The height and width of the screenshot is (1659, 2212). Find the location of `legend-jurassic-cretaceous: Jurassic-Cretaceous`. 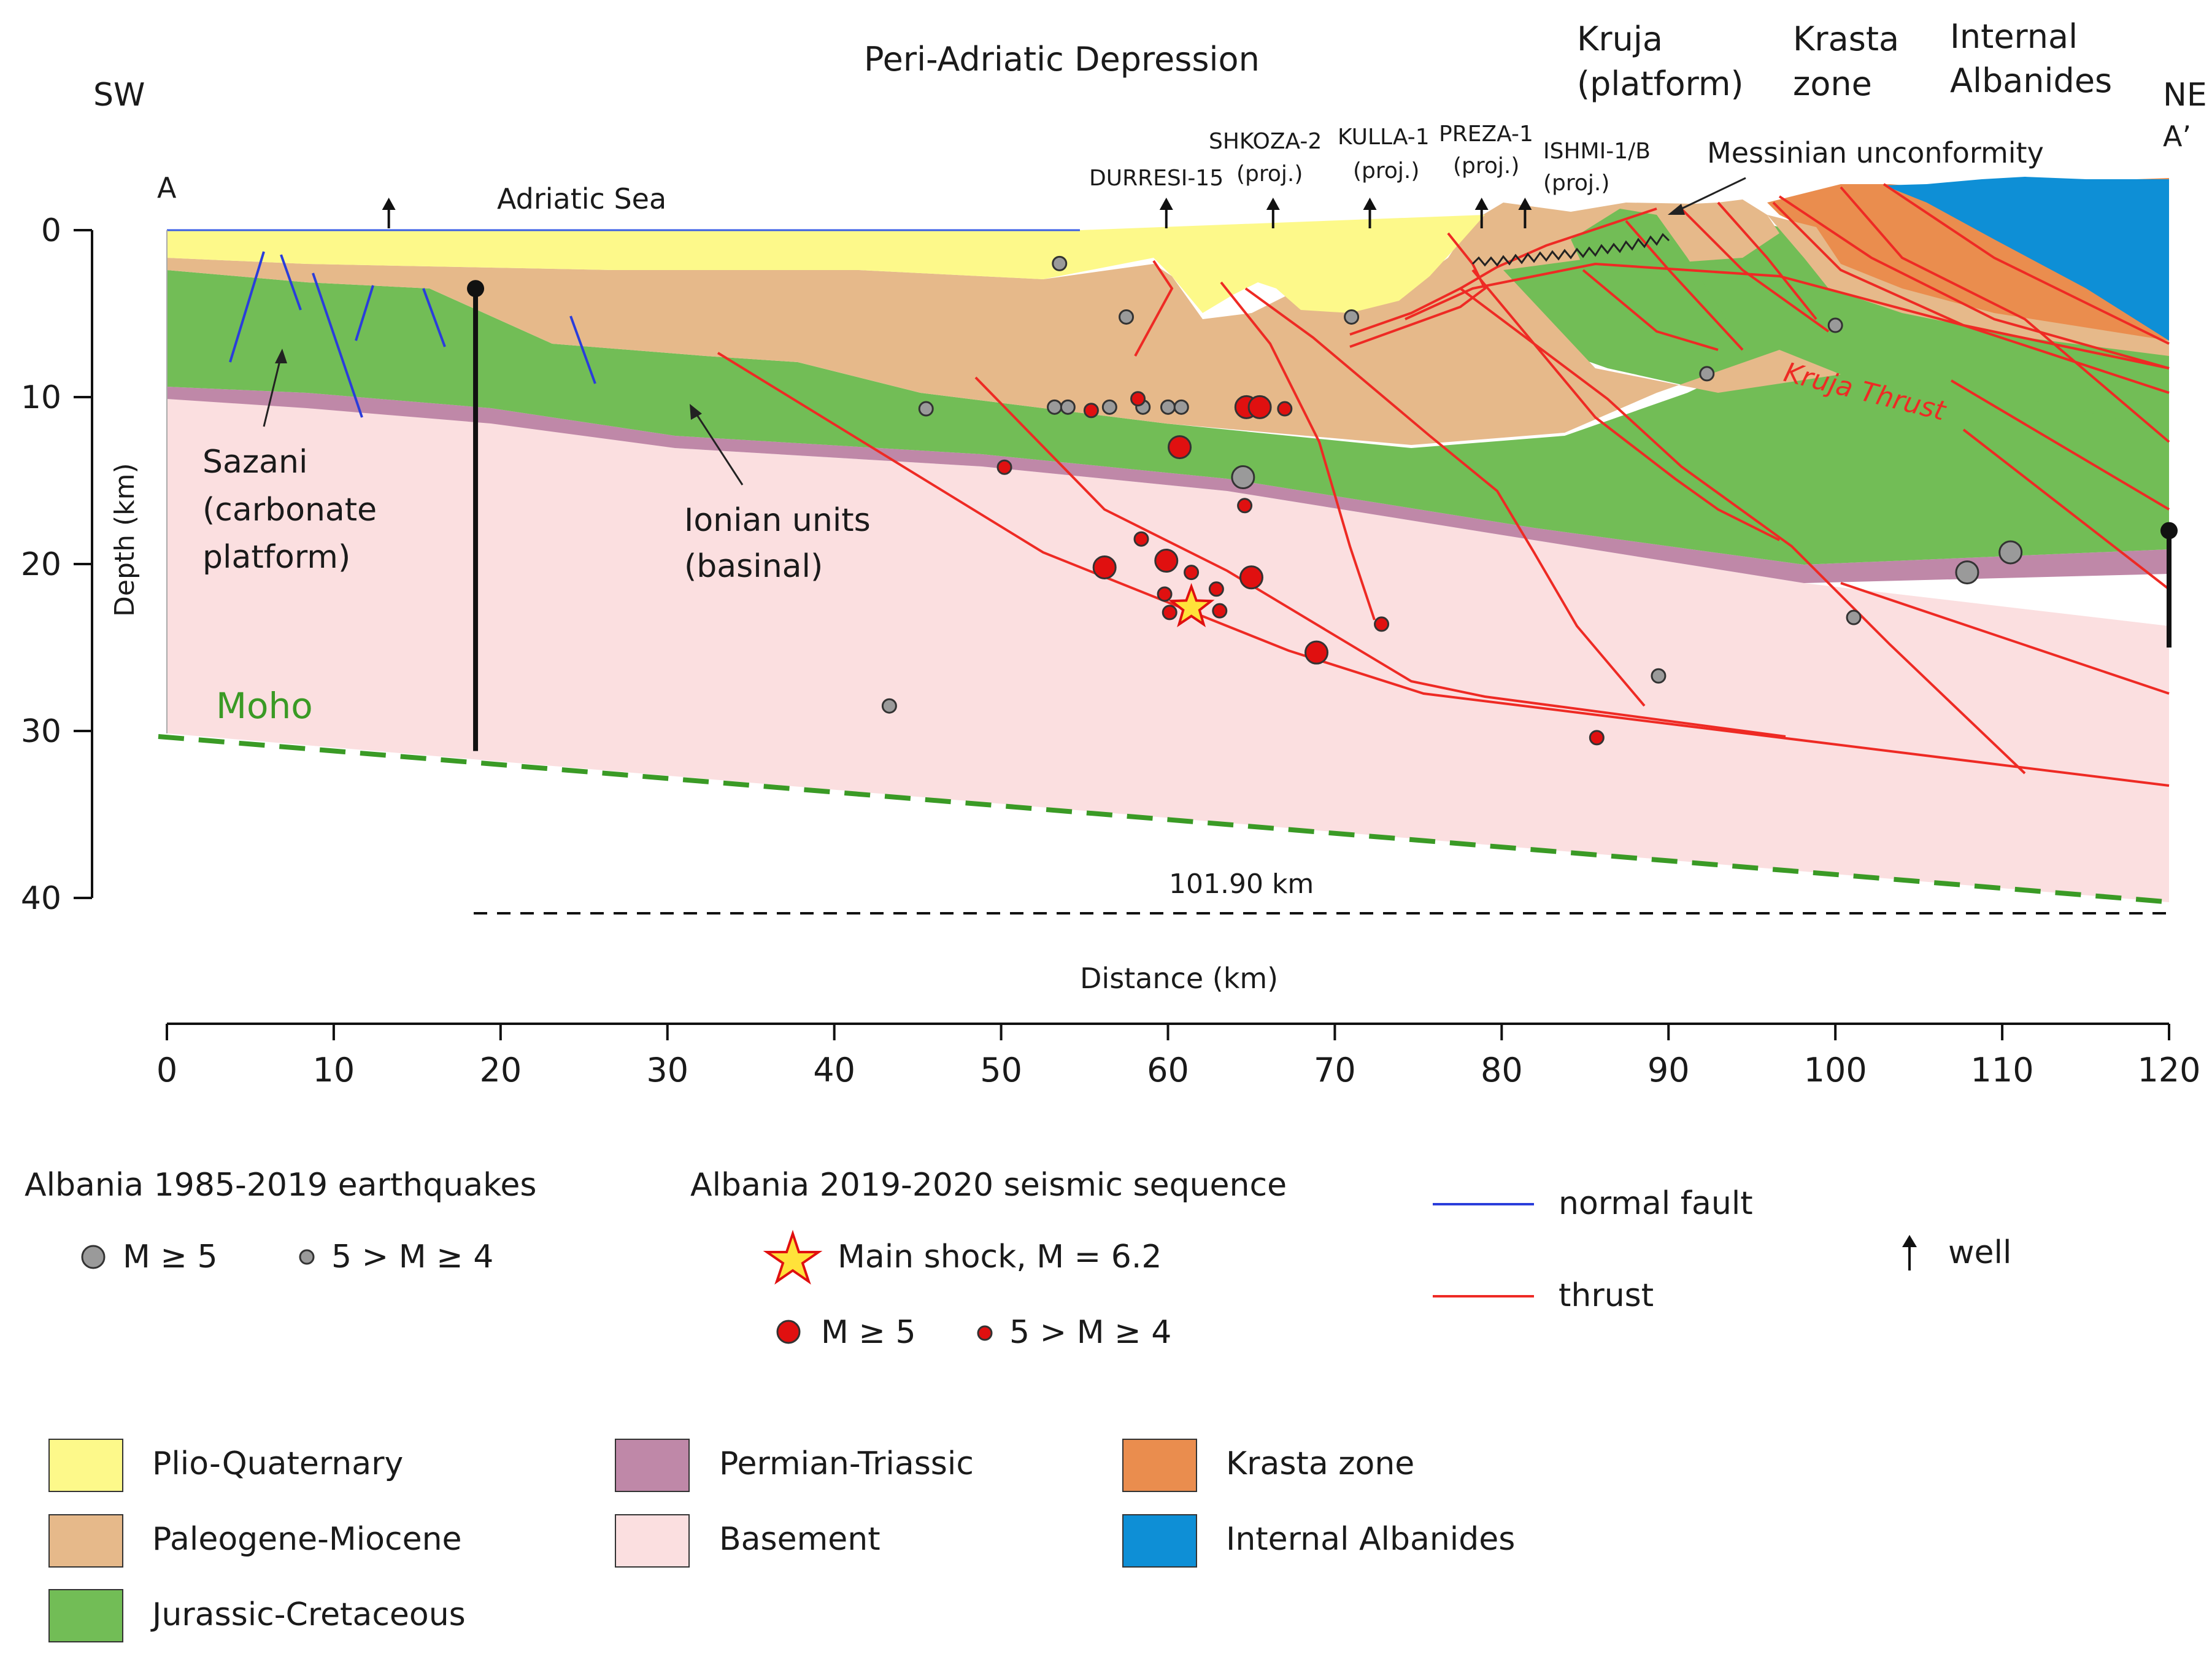

legend-jurassic-cretaceous: Jurassic-Cretaceous is located at coordinates (308, 1614).